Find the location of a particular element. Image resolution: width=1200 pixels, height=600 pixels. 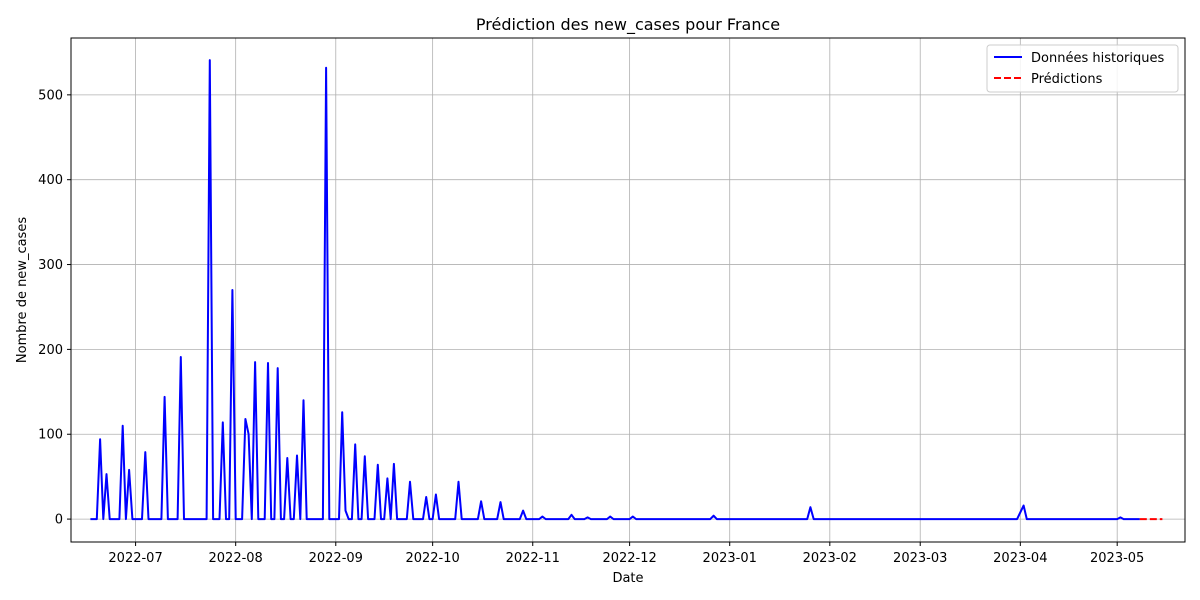

legend: Données historiques Prédictions is located at coordinates (1082, 68).